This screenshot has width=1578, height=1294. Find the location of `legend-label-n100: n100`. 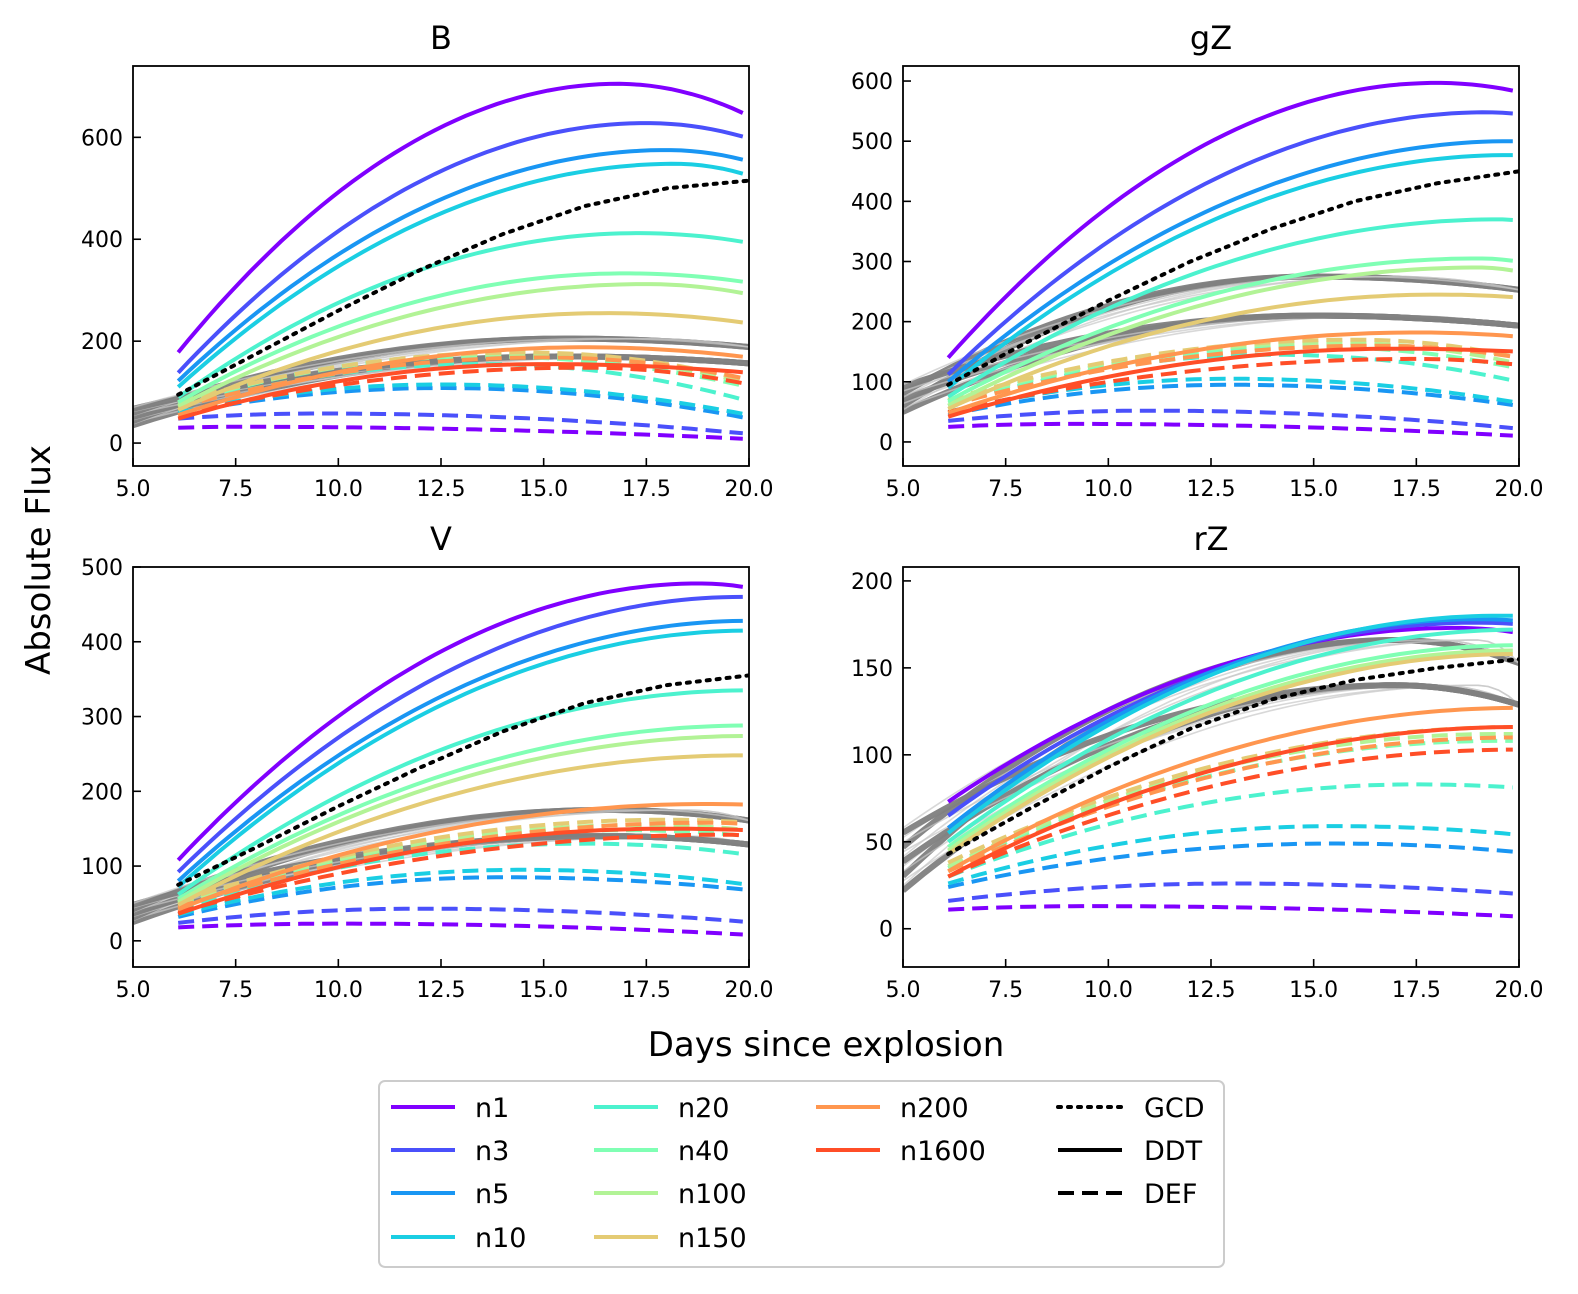

legend-label-n100: n100 is located at coordinates (712, 1194).